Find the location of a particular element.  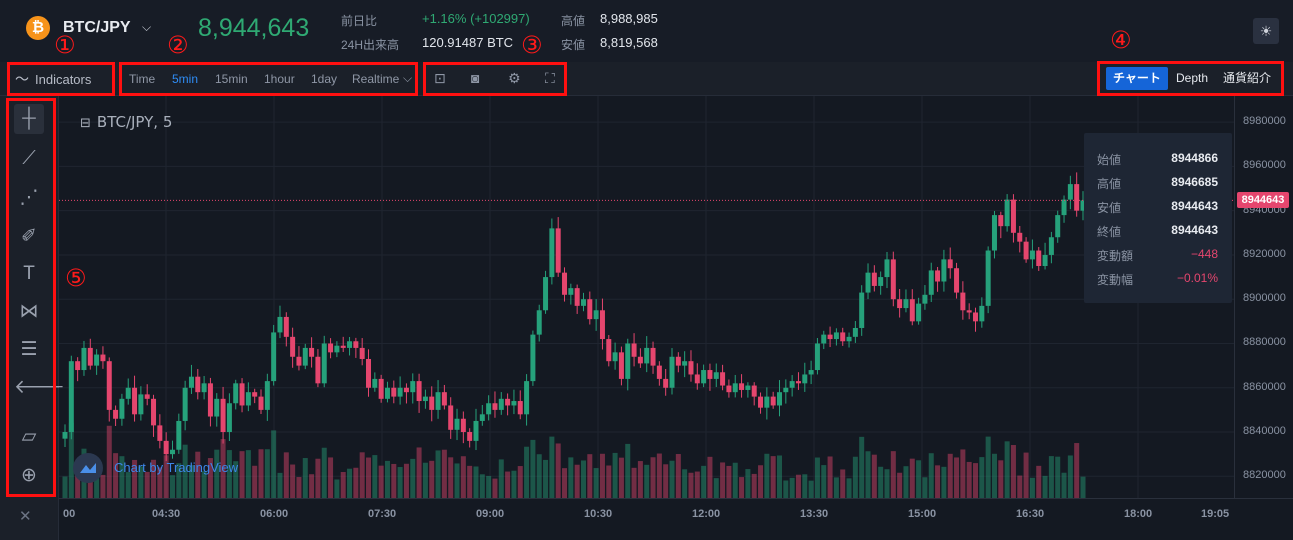

last-price: 8,944,643 is located at coordinates (254, 28).